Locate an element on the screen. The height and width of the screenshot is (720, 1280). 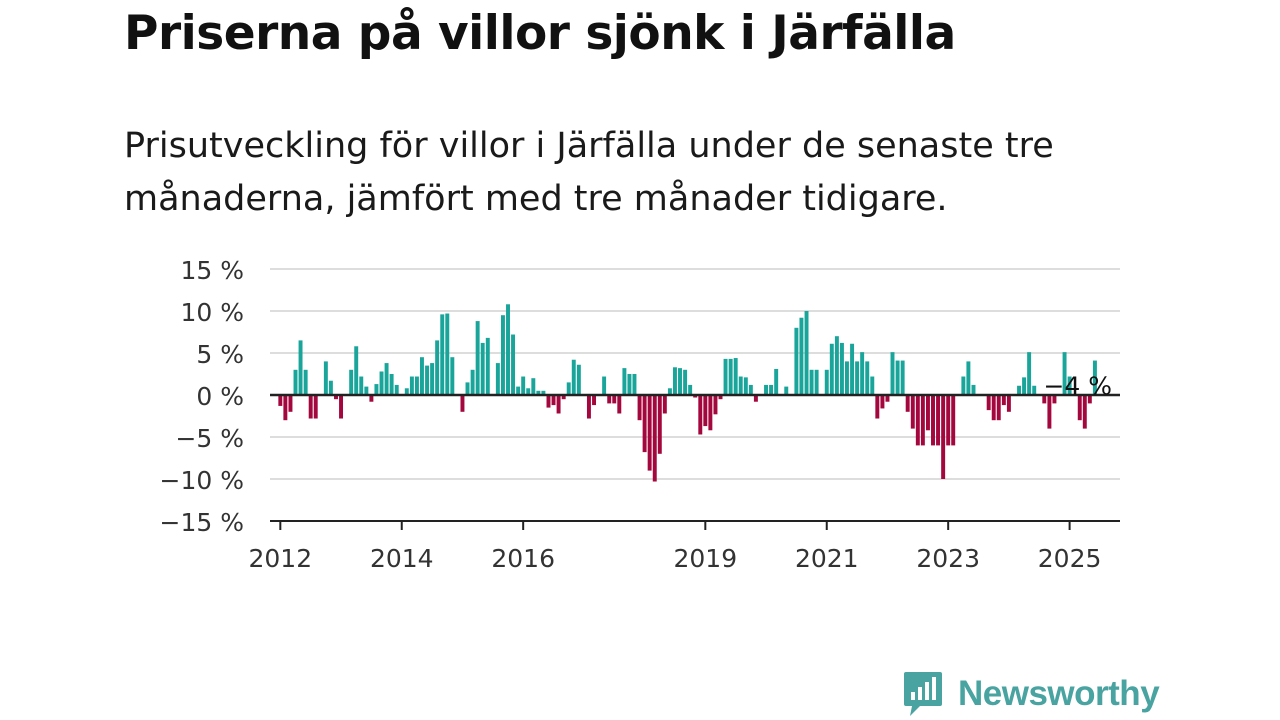
x-tick-label: 2012 is located at coordinates (281, 558).